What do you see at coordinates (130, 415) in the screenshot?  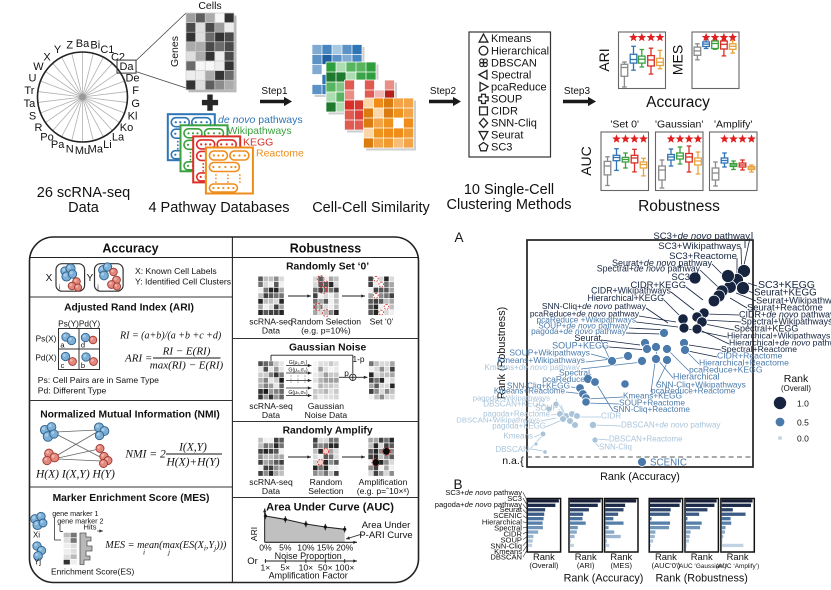 I see `svg-text:Normalized Mutual Information: Normalized Mutual Information (NMI)` at bounding box center [130, 415].